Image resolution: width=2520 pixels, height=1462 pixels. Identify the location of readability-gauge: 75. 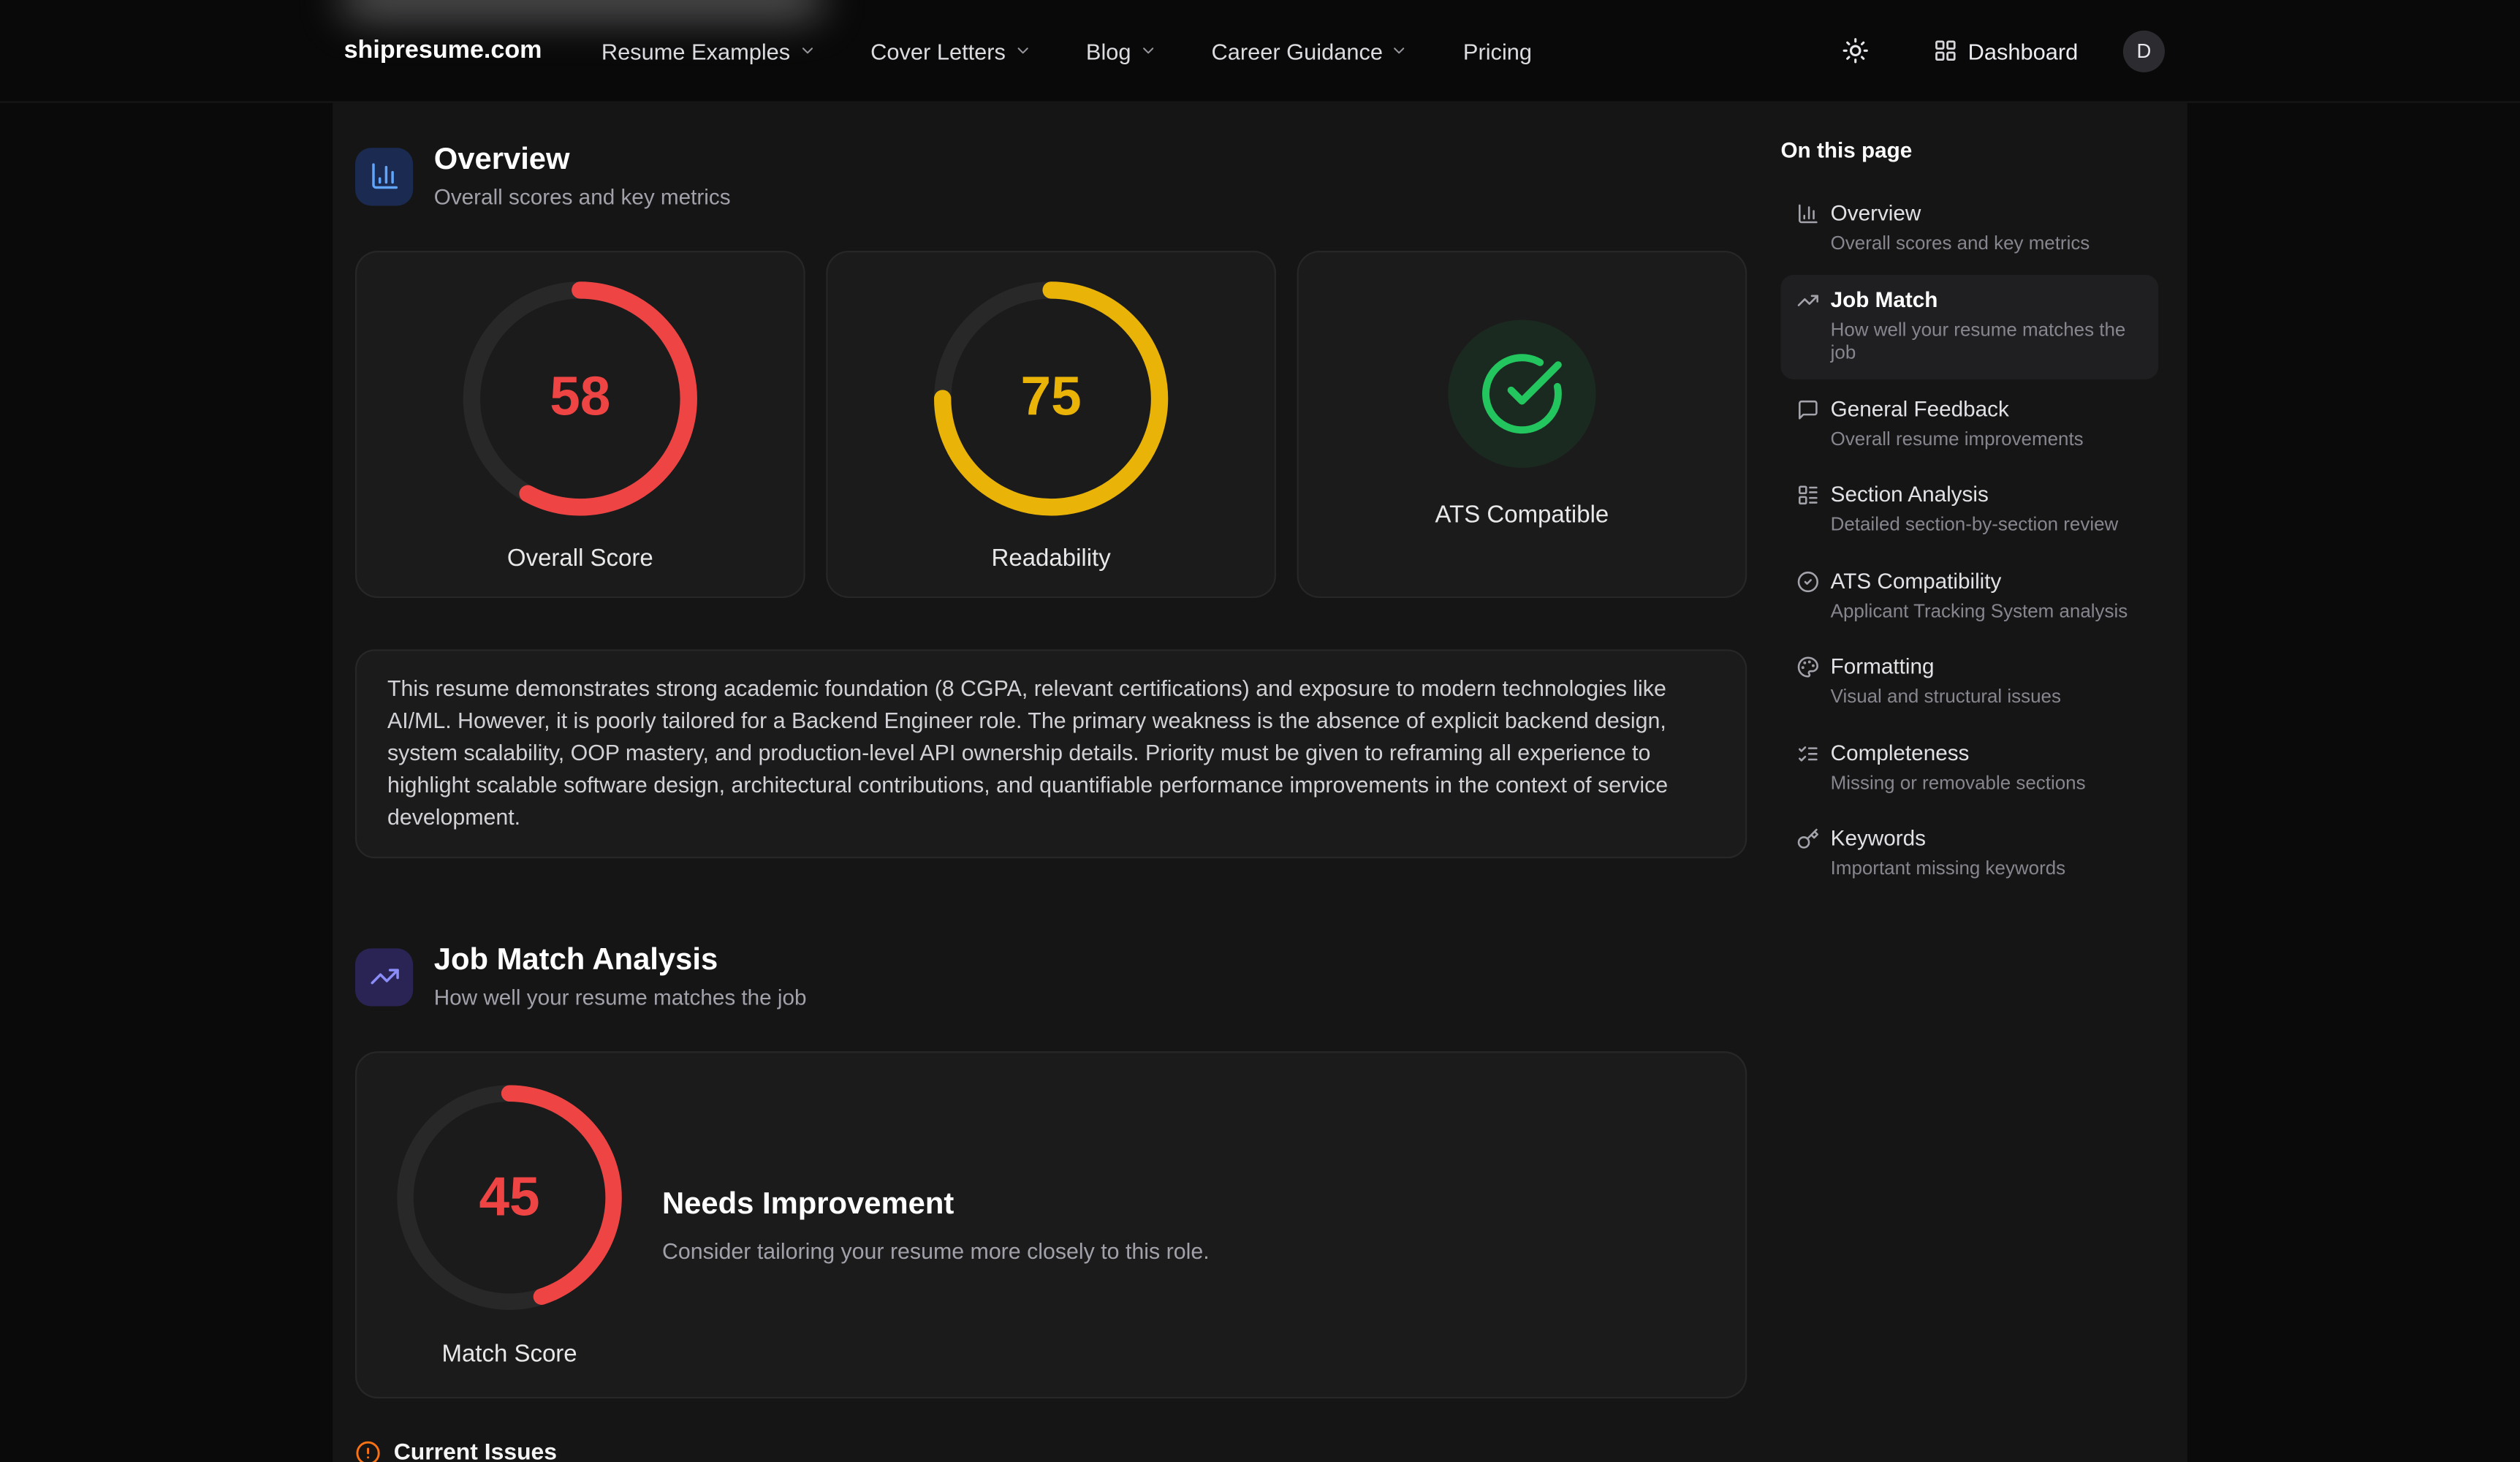
(1051, 397).